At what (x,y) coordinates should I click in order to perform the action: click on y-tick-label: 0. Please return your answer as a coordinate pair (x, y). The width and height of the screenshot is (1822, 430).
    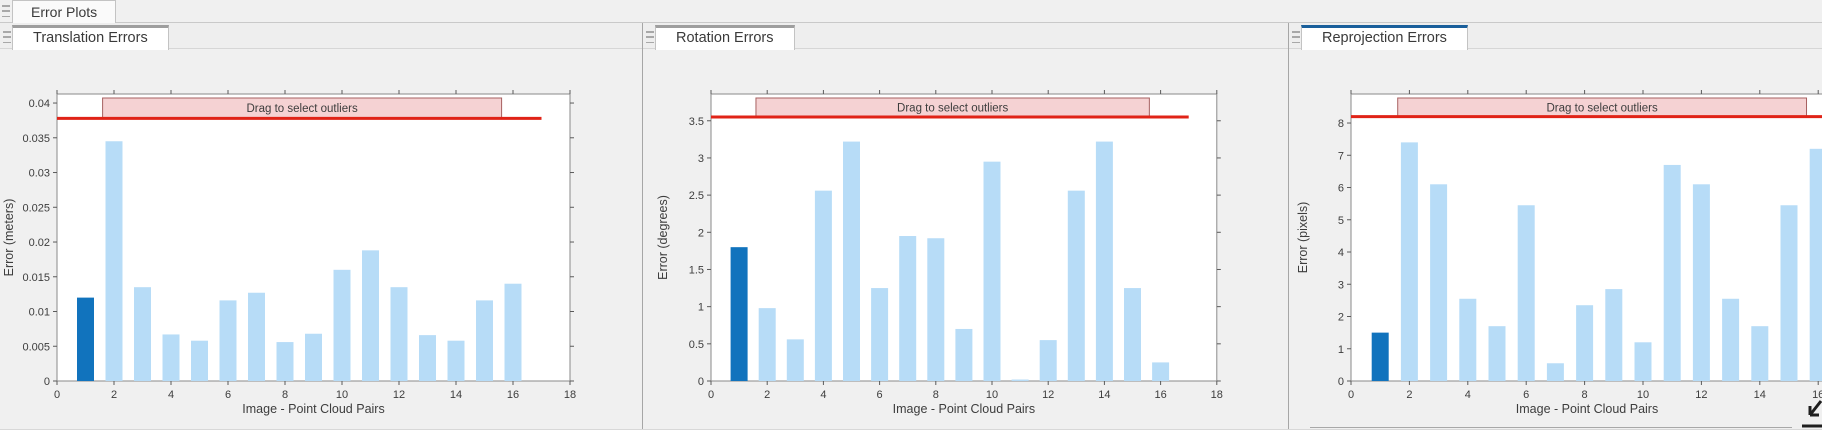
    Looking at the image, I should click on (1341, 382).